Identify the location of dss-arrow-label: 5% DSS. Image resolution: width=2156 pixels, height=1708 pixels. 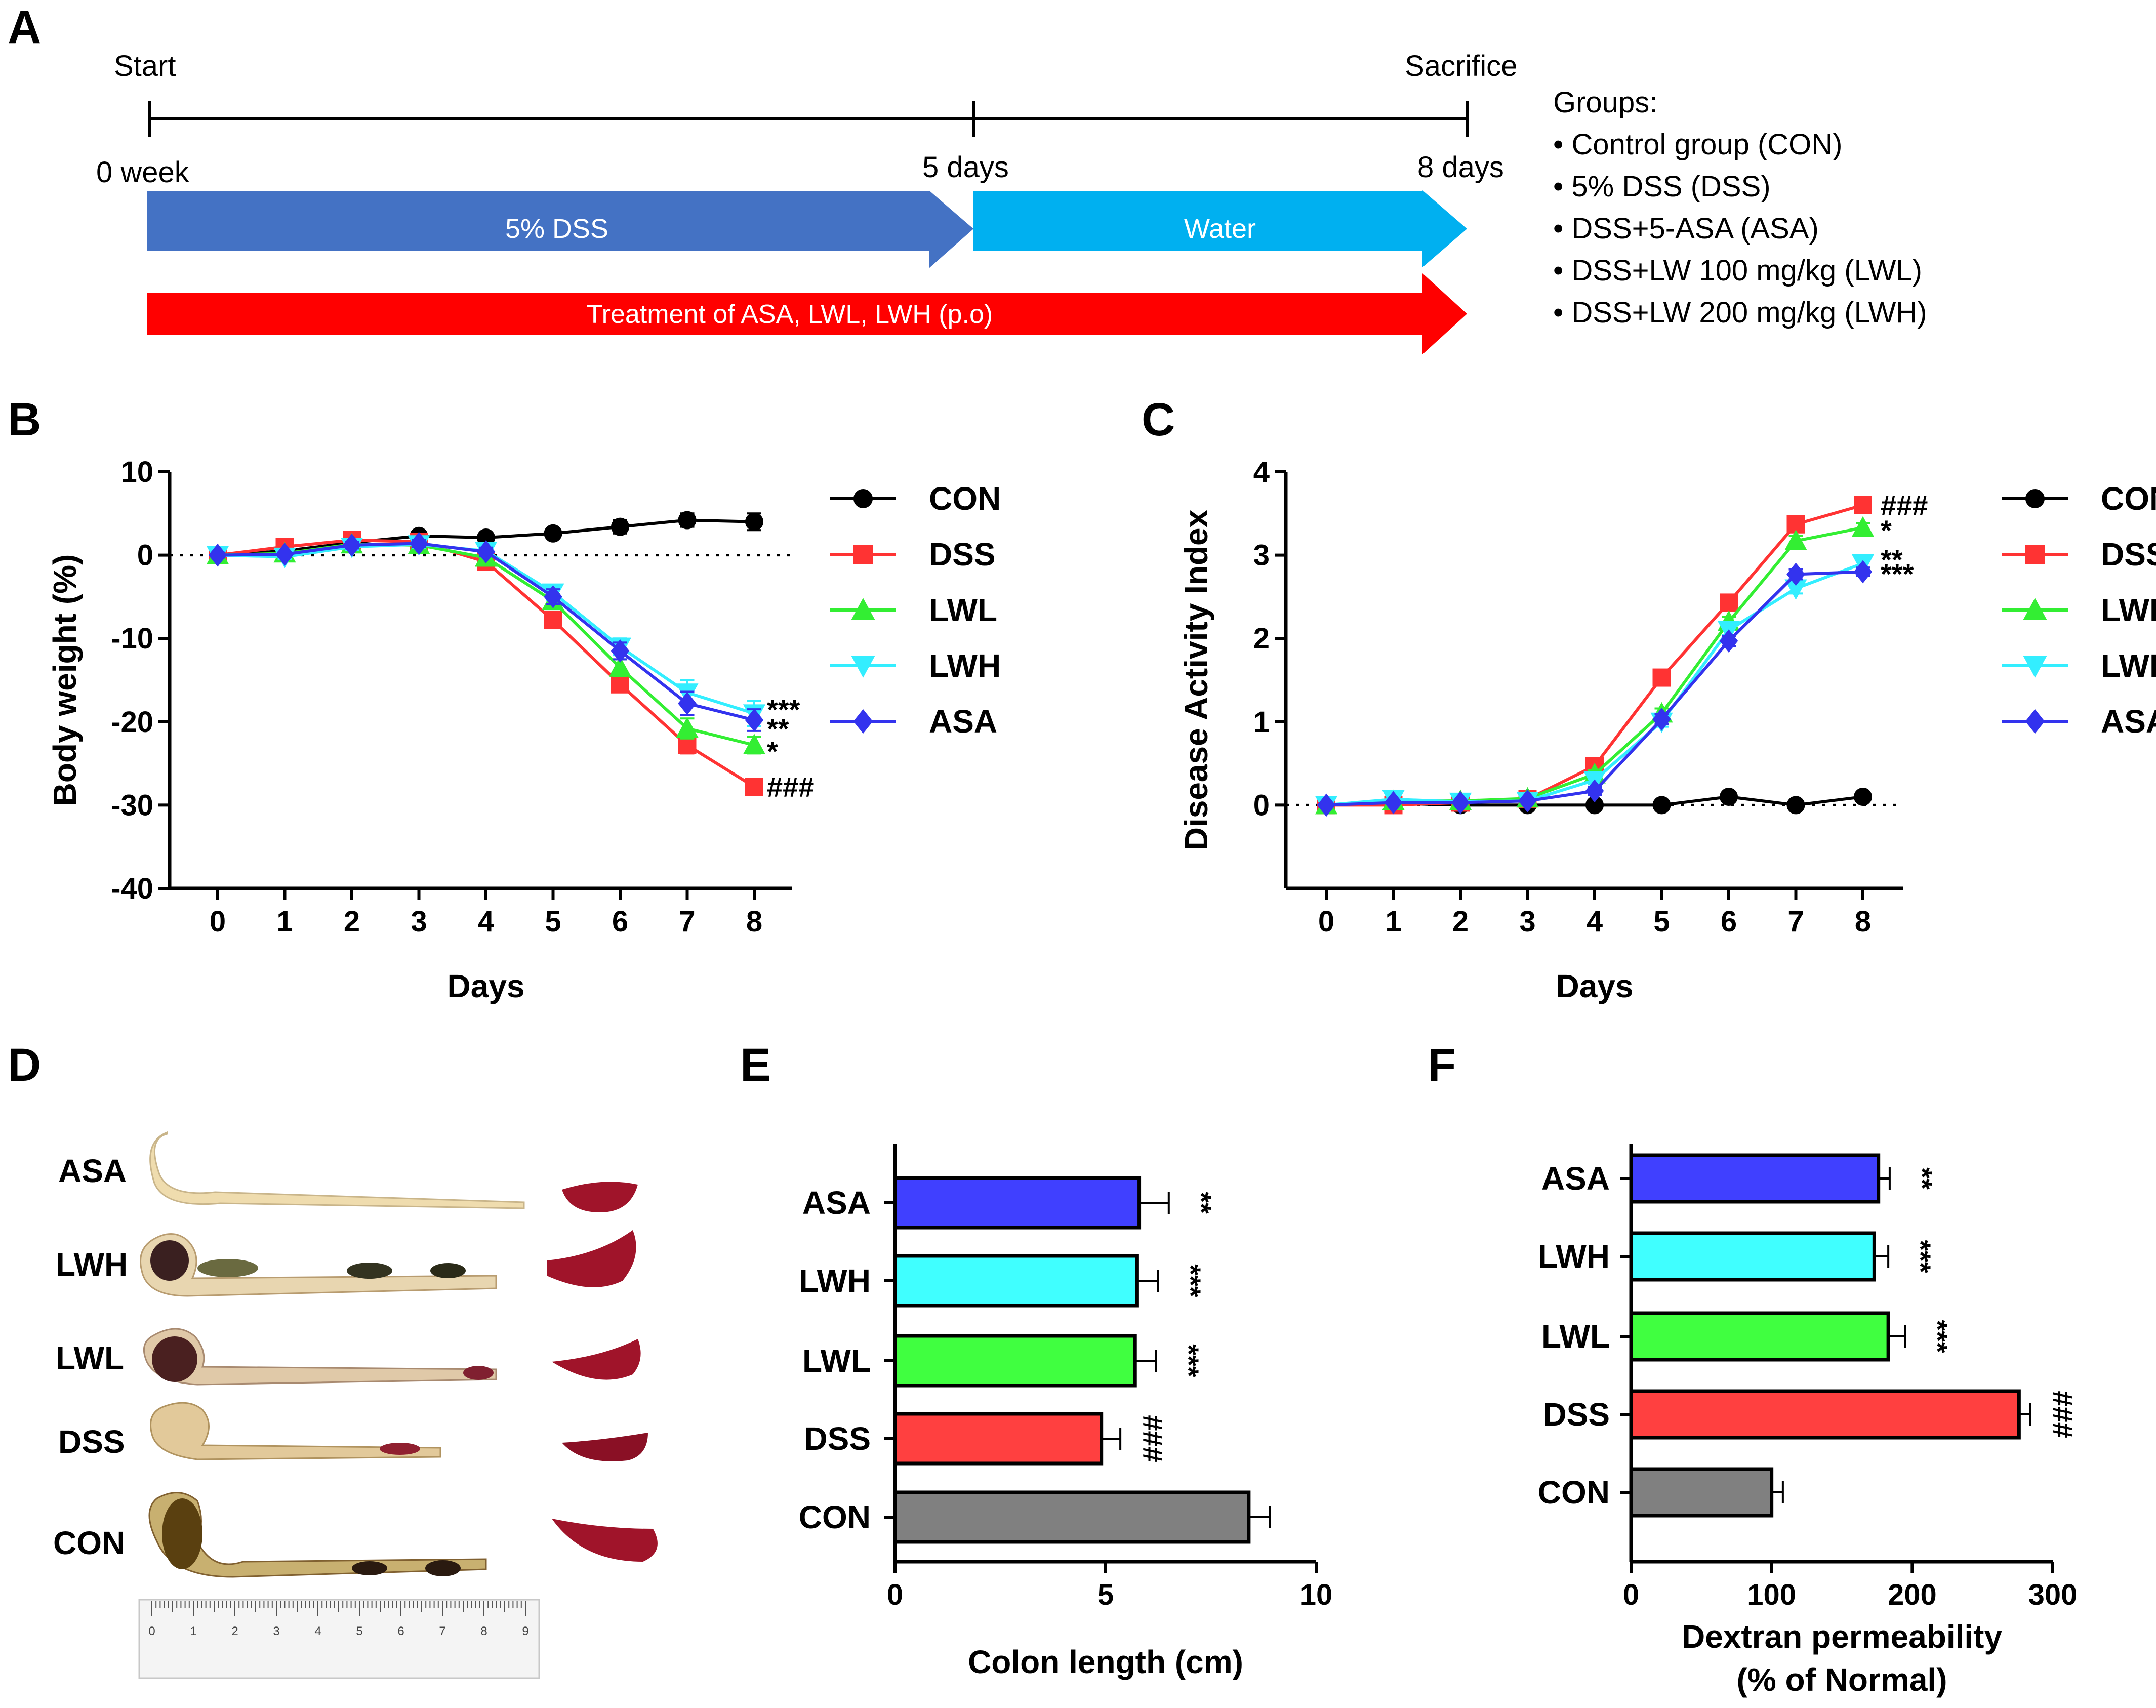
(556, 229).